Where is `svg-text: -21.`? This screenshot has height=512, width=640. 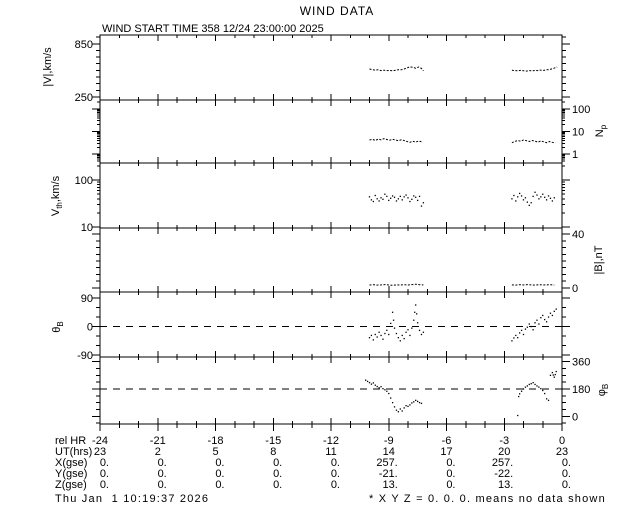
svg-text: -21. is located at coordinates (388, 474).